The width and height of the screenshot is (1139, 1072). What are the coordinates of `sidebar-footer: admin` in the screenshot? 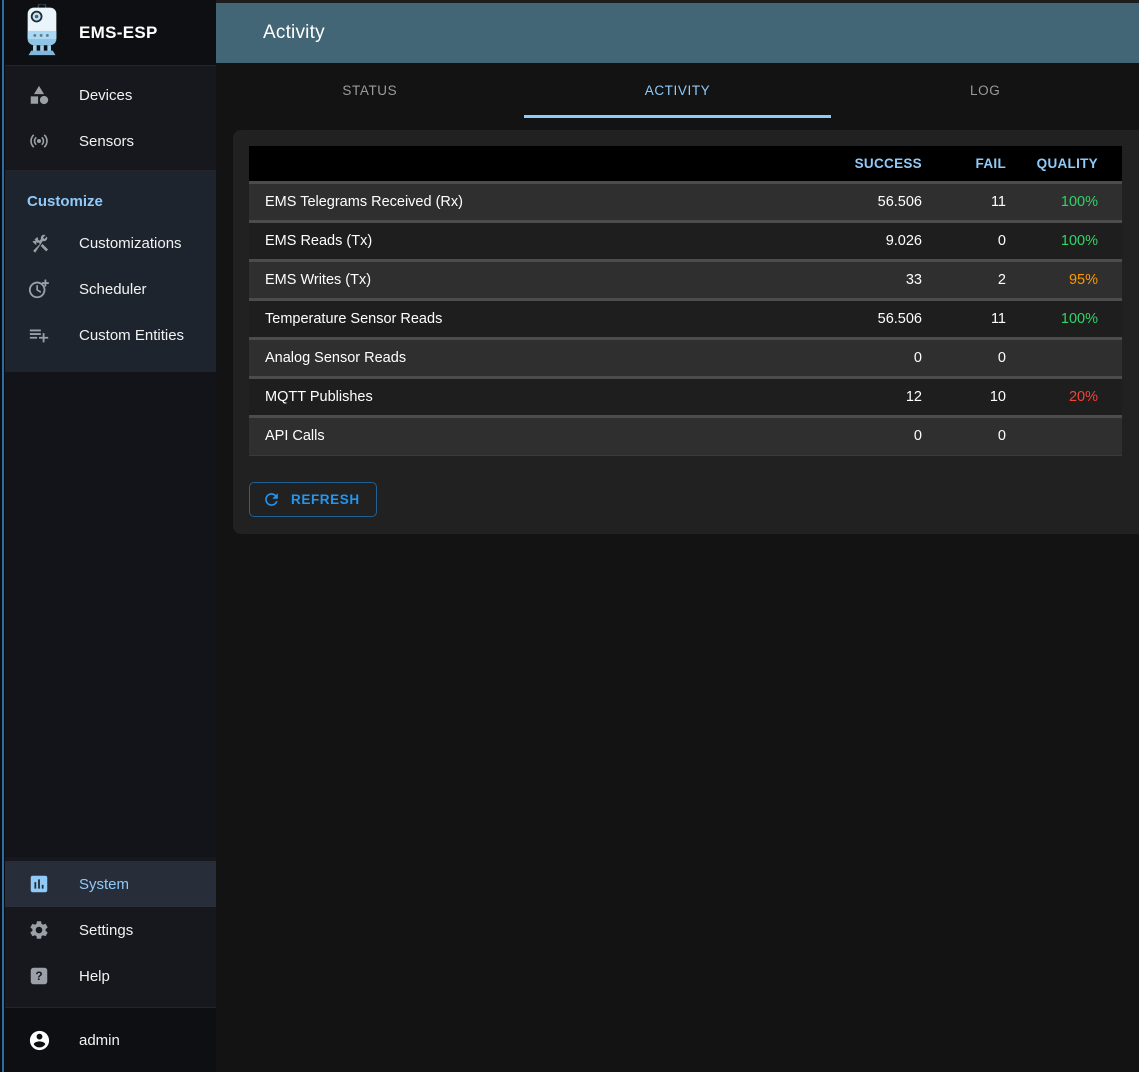 It's located at (110, 1039).